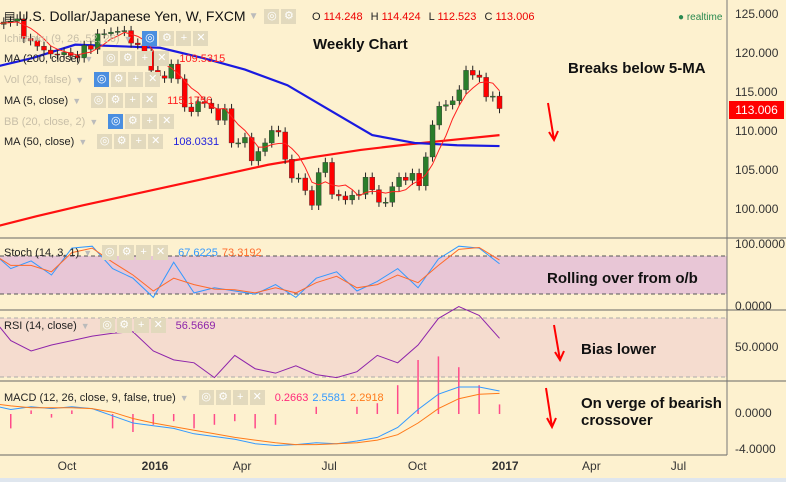  What do you see at coordinates (755, 449) in the screenshot?
I see `macd-axis-label: -4.0000` at bounding box center [755, 449].